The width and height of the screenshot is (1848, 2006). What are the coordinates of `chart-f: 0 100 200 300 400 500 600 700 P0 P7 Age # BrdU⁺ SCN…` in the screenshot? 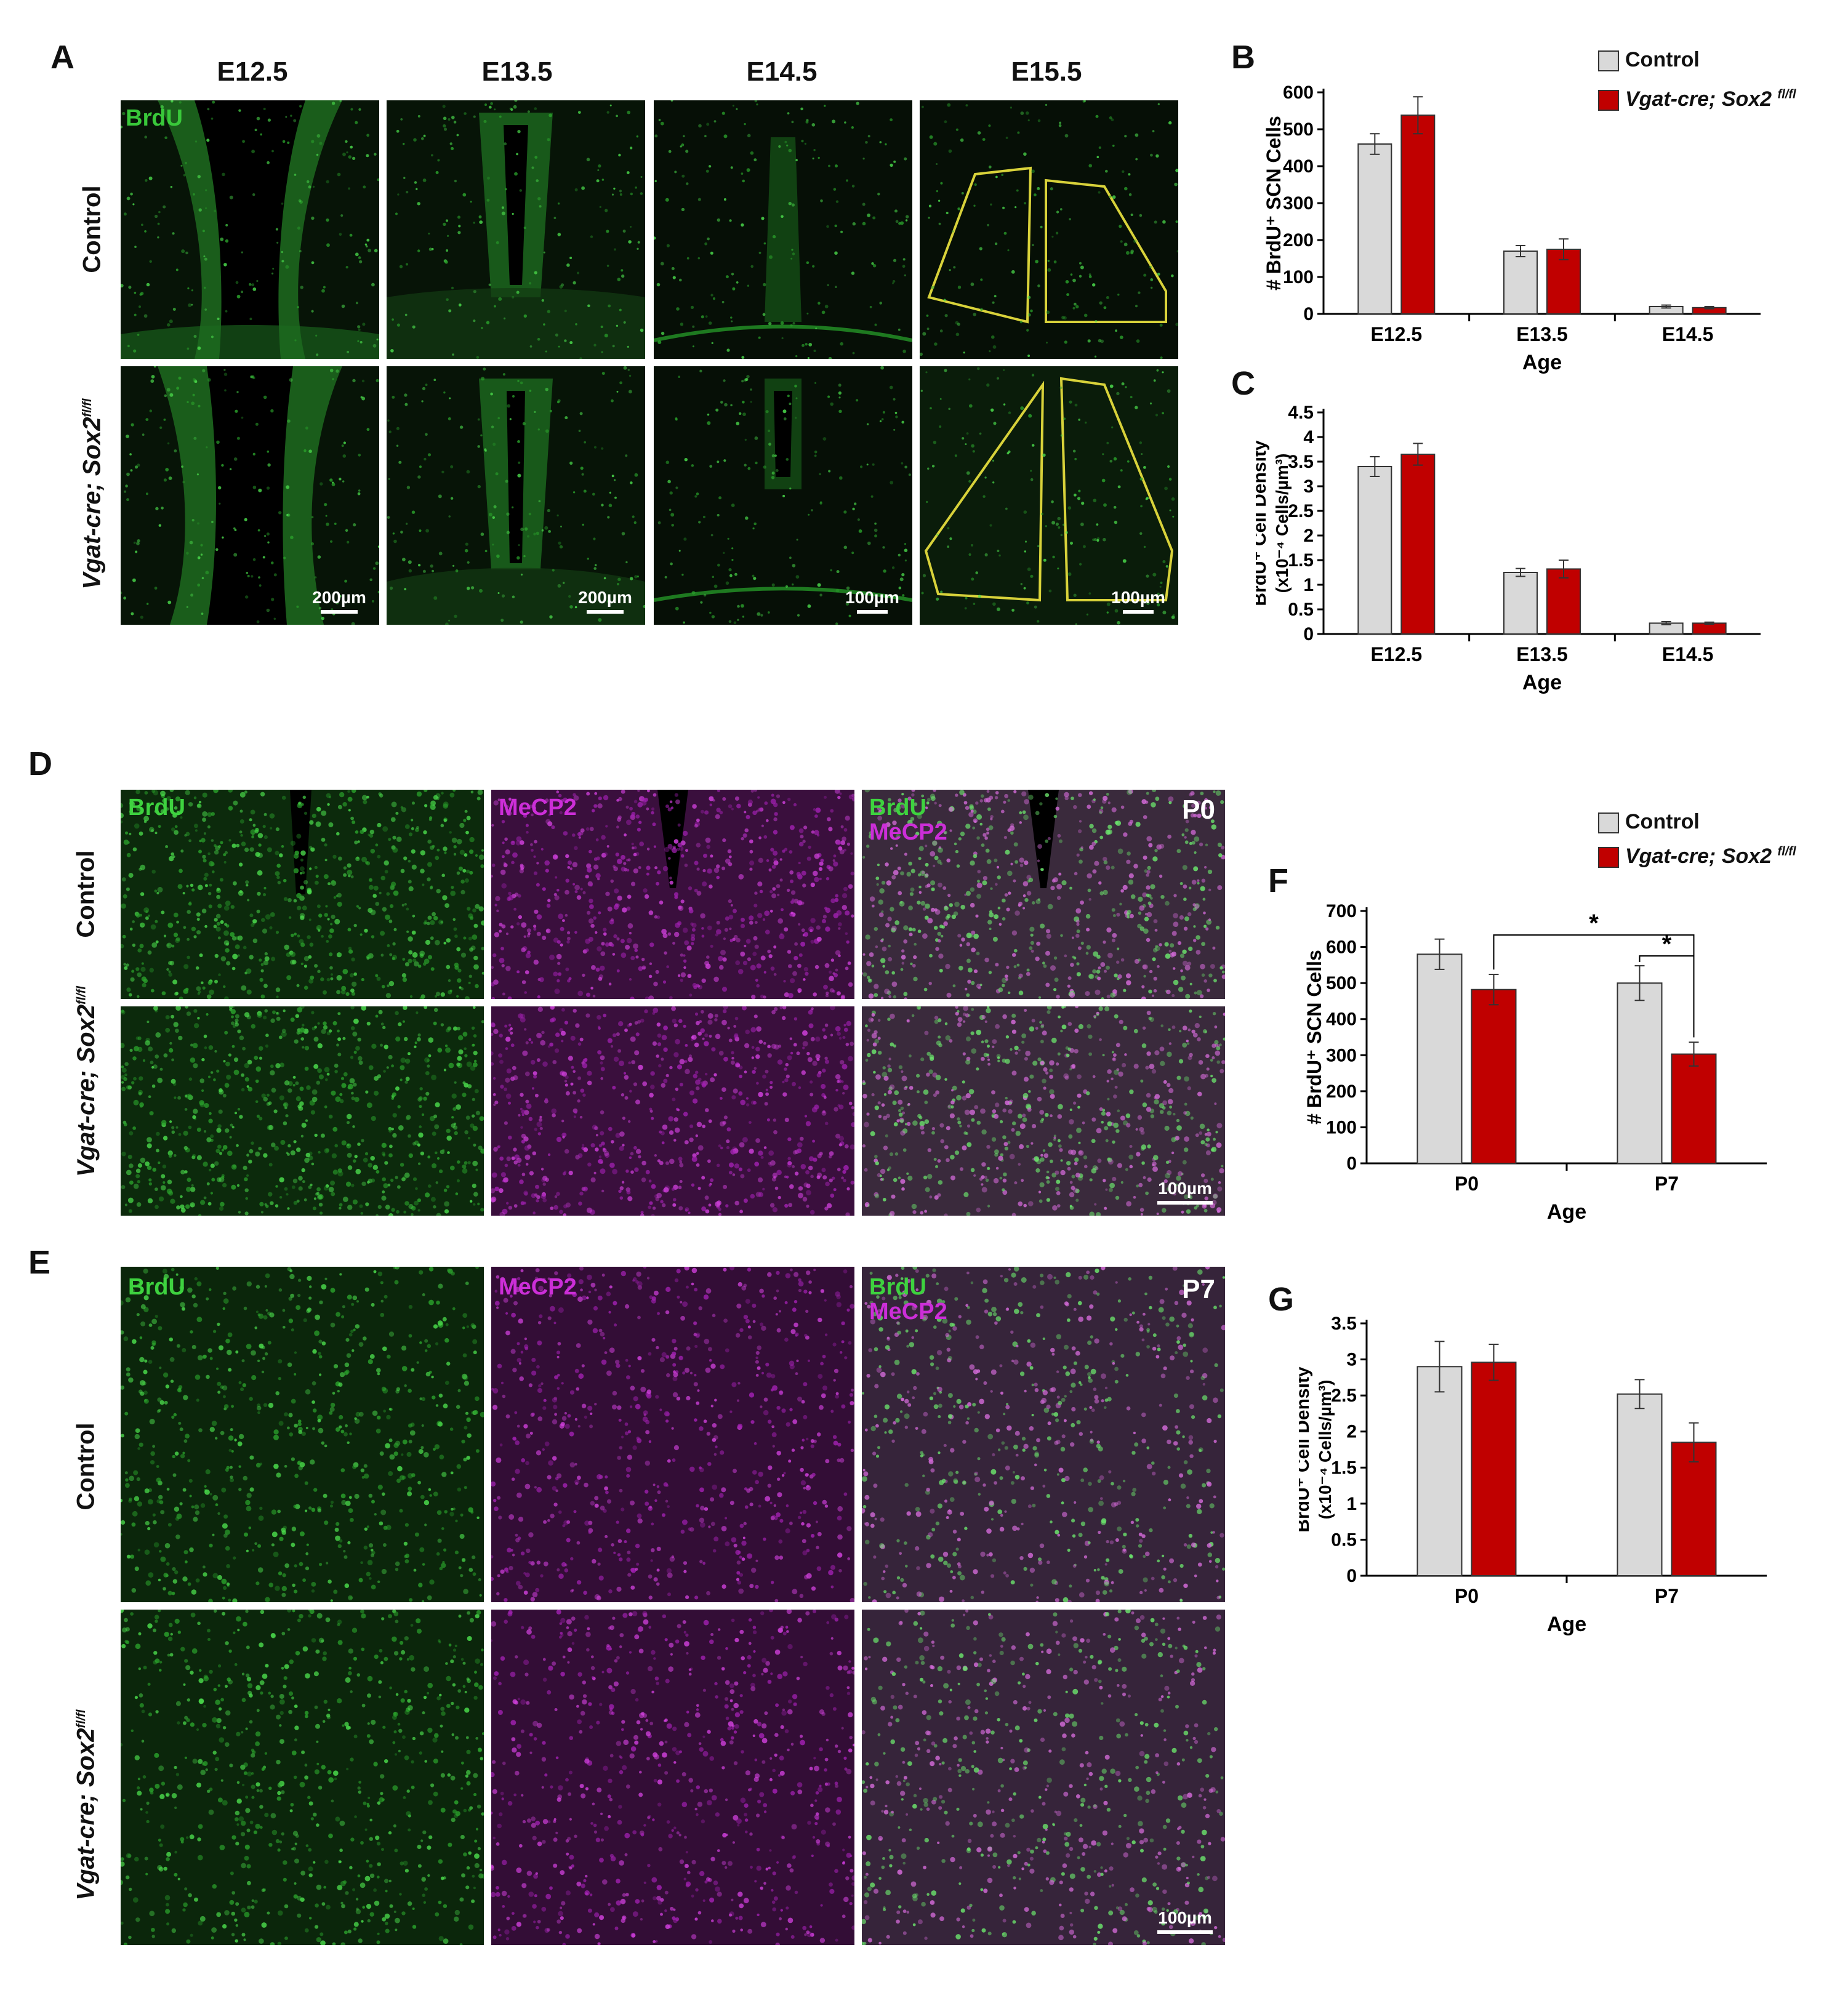 It's located at (1545, 1059).